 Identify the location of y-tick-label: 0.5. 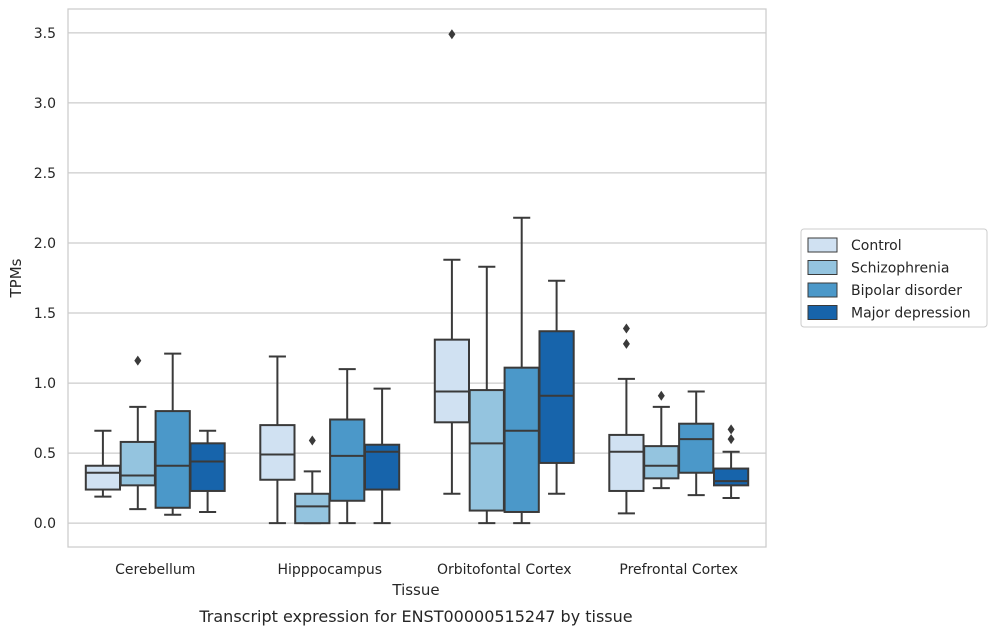
(45, 454).